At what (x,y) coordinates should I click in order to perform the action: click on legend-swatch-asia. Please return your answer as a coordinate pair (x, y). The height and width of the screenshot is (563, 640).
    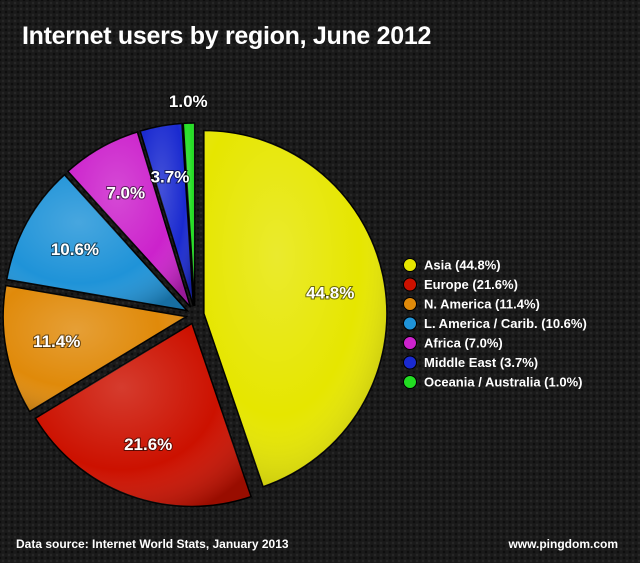
    Looking at the image, I should click on (410, 265).